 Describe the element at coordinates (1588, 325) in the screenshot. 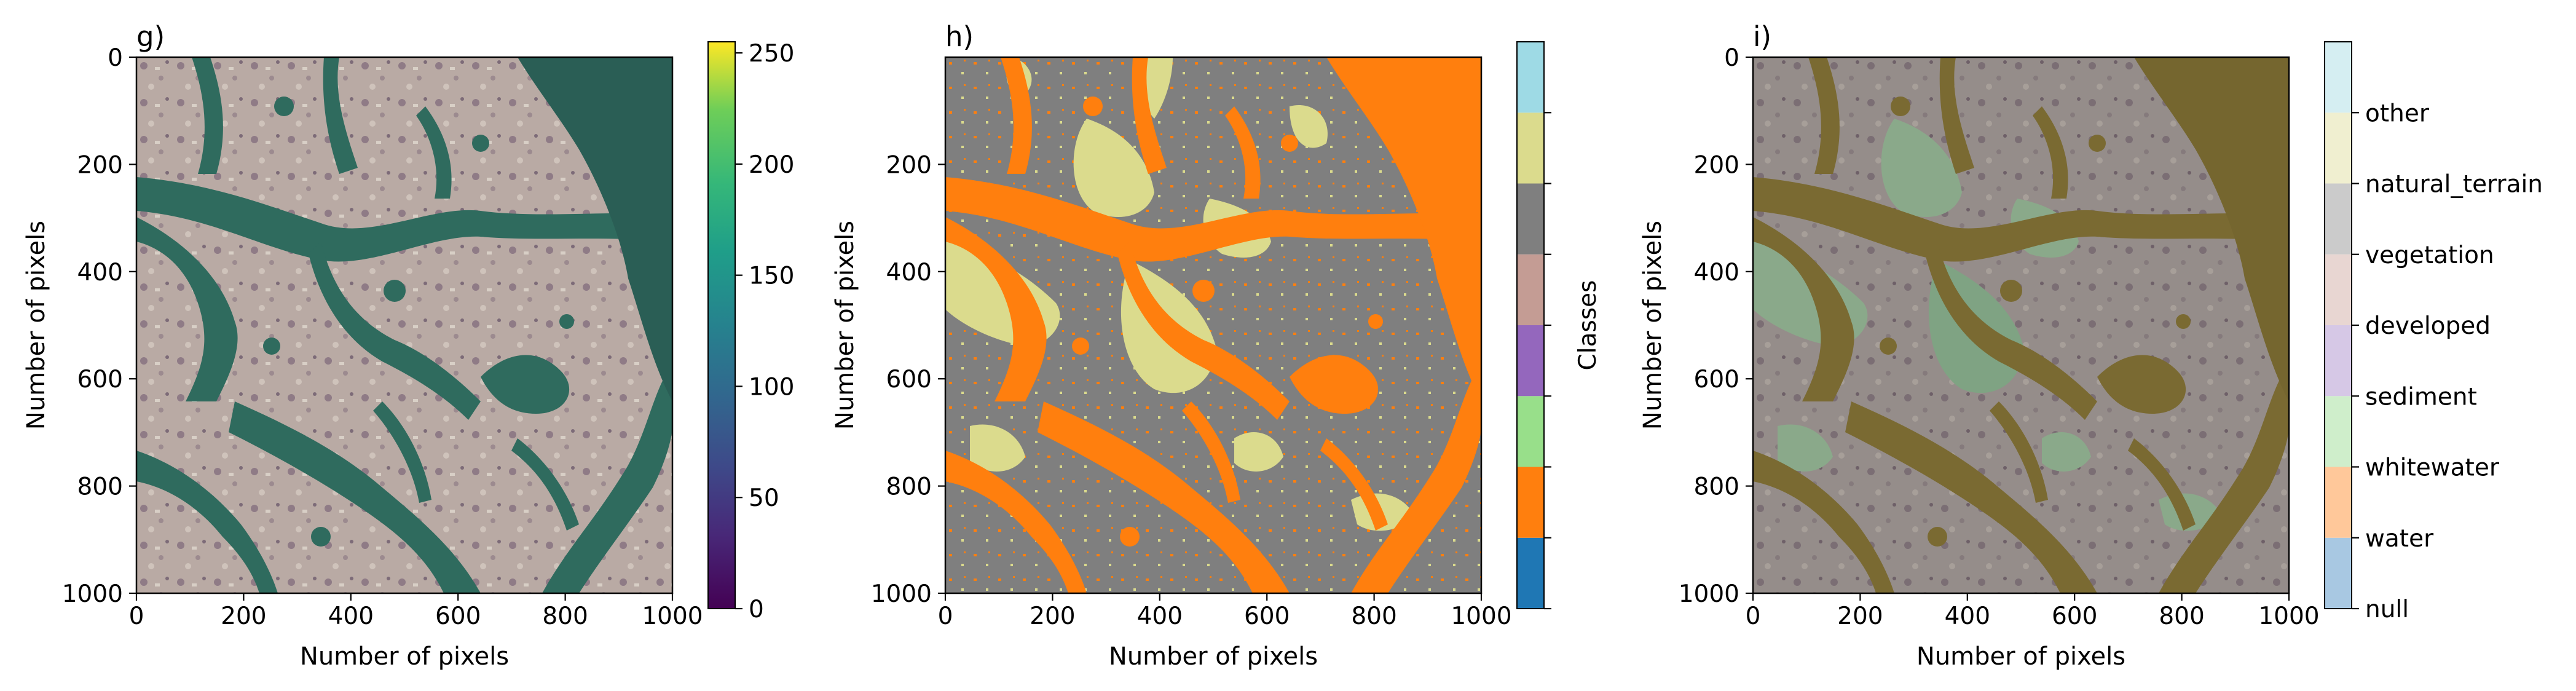

I see `colorbar-label: Classes` at that location.